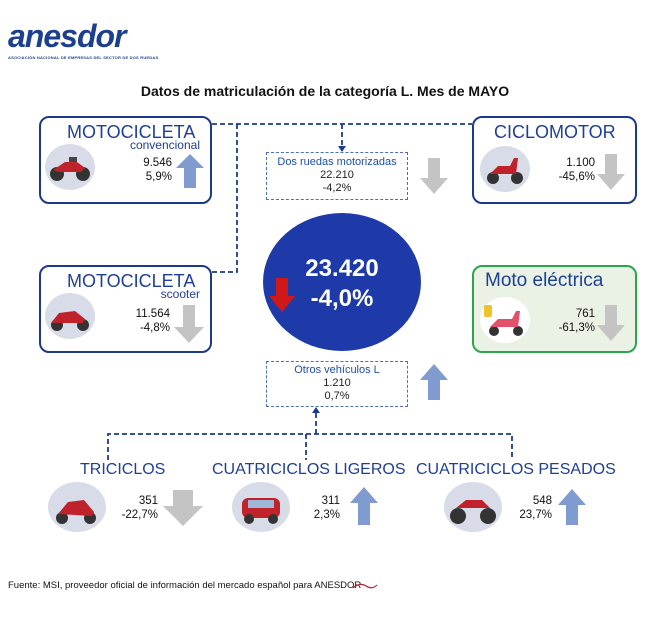  What do you see at coordinates (164, 145) in the screenshot?
I see `motocicleta-convencional-subtitle: convencional` at bounding box center [164, 145].